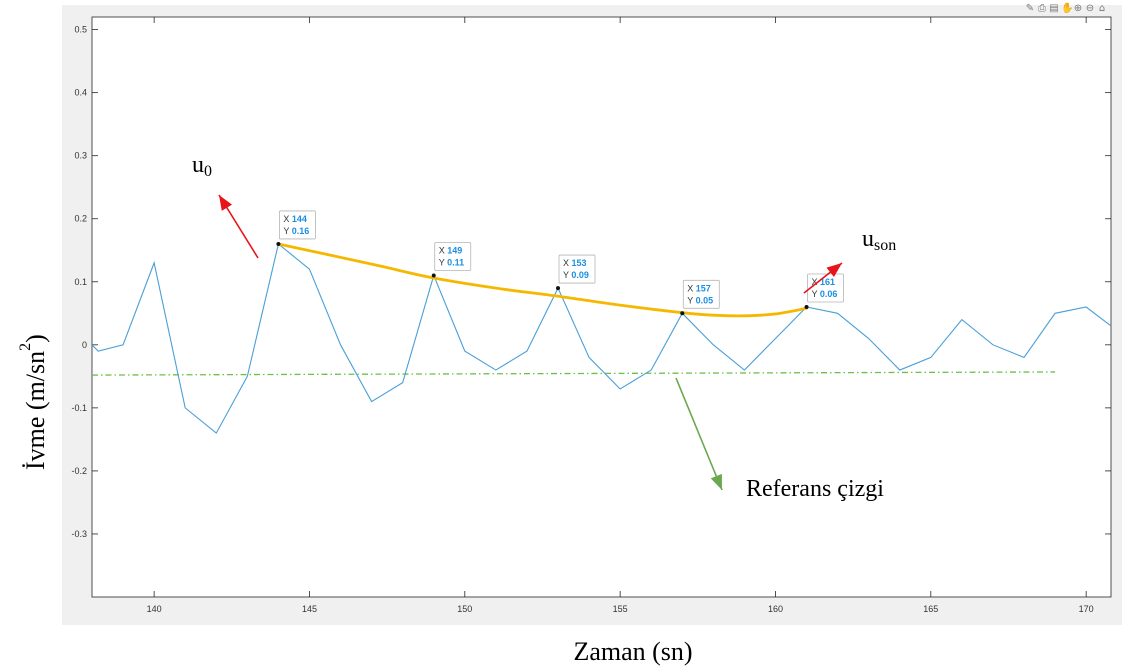  What do you see at coordinates (576, 275) in the screenshot?
I see `datatip-y: Y 0.09` at bounding box center [576, 275].